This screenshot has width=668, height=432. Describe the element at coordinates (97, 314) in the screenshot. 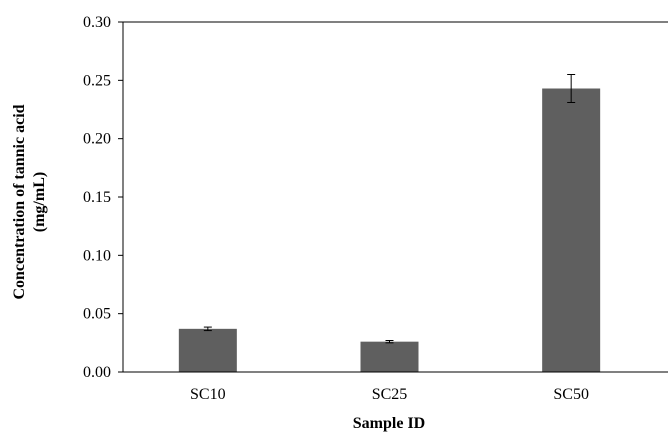

I see `y-tick-label: 0.05` at that location.